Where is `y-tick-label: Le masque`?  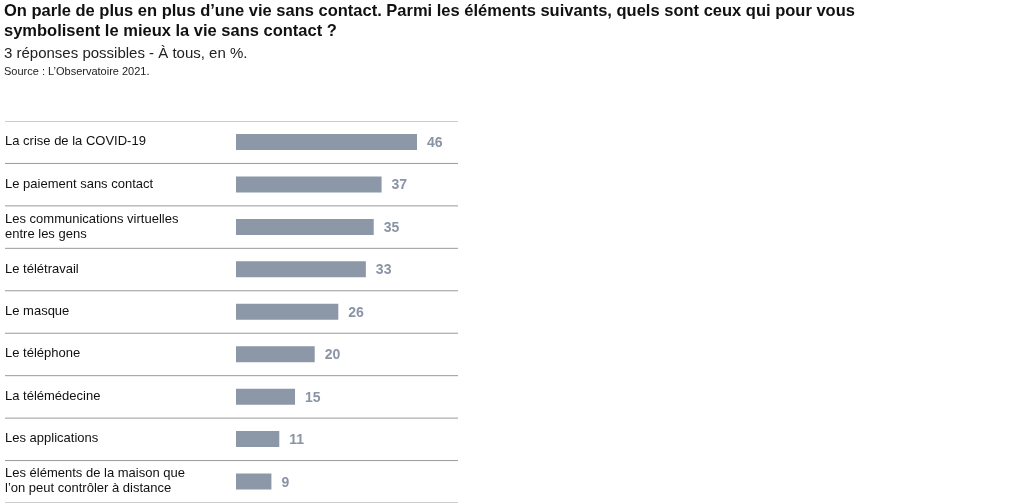 y-tick-label: Le masque is located at coordinates (37, 311).